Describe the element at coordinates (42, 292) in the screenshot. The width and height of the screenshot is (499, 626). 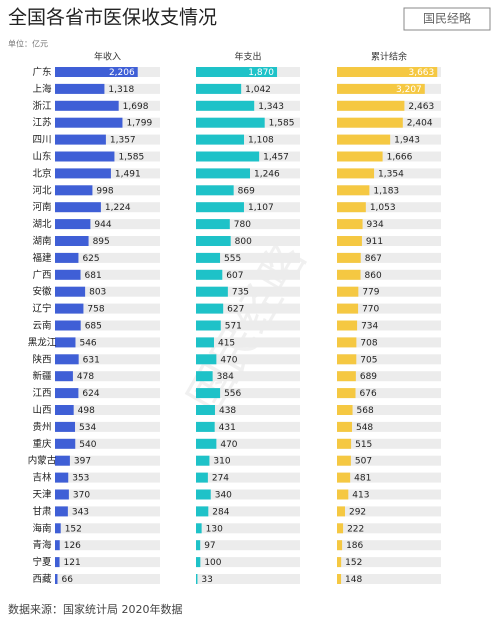
I see `category-label: 安徽` at that location.